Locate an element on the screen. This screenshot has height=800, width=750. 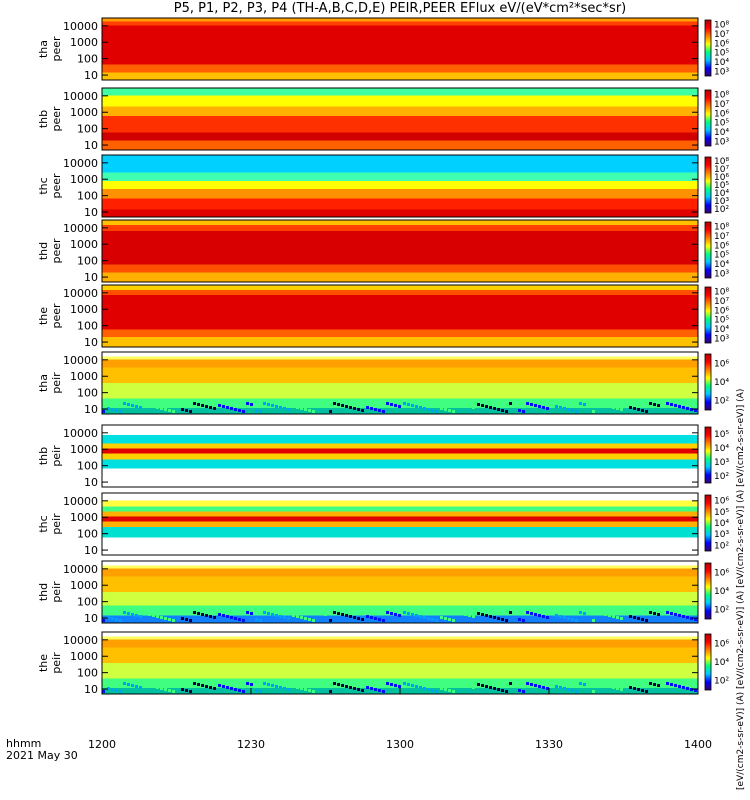
x-tick-label: 1300 is located at coordinates (400, 744).